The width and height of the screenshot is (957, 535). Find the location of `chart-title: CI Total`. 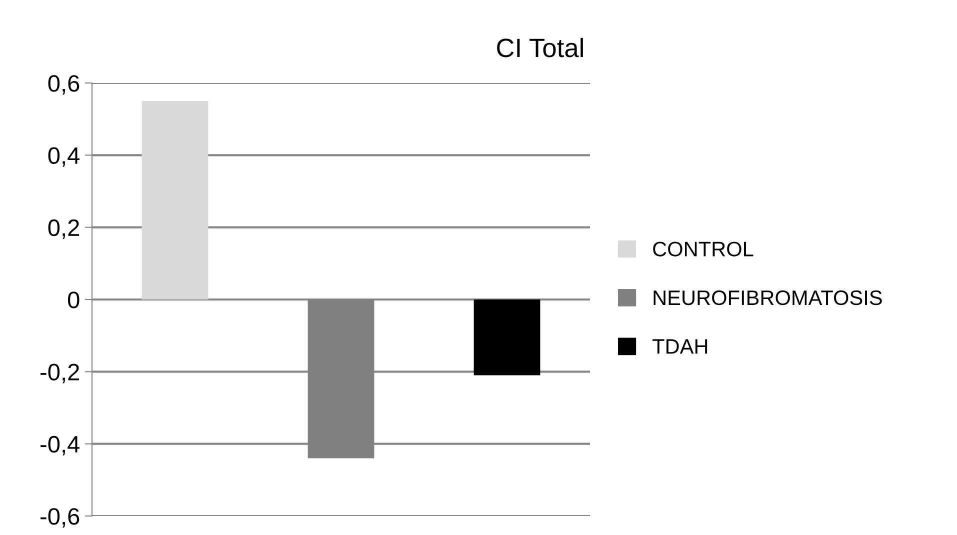

chart-title: CI Total is located at coordinates (540, 48).